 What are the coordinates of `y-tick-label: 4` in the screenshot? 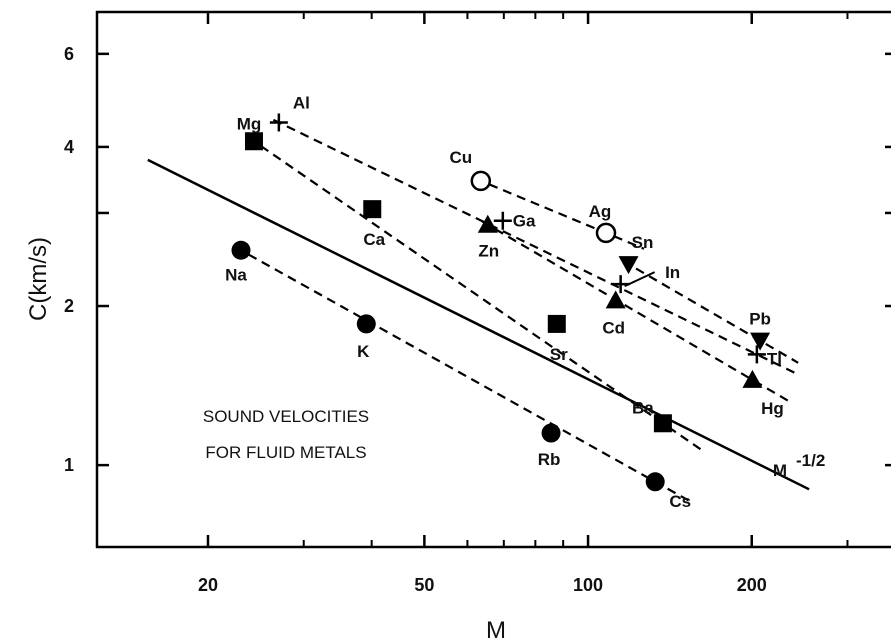 It's located at (69, 147).